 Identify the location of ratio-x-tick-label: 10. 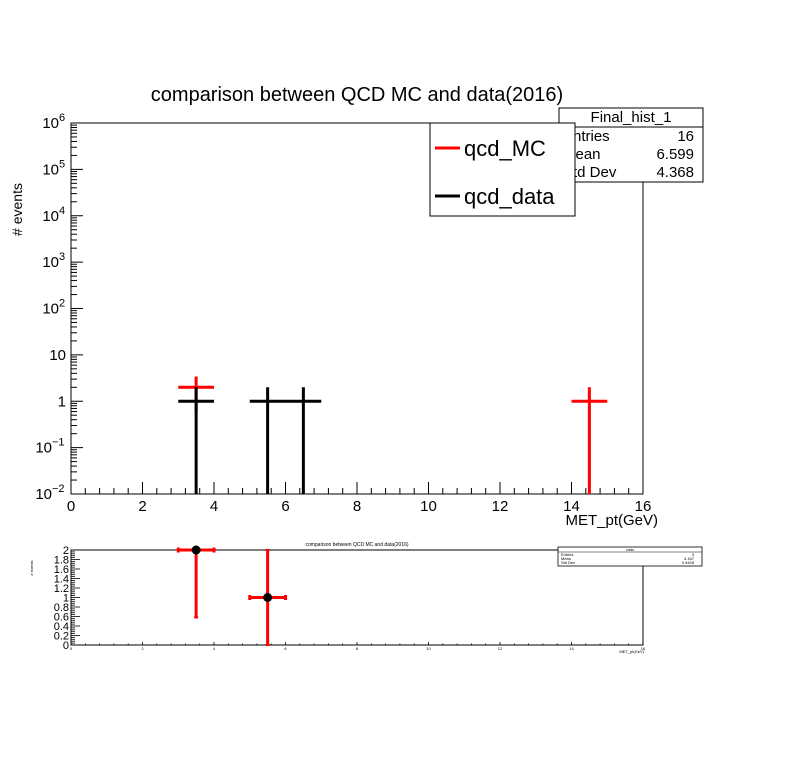
(428, 648).